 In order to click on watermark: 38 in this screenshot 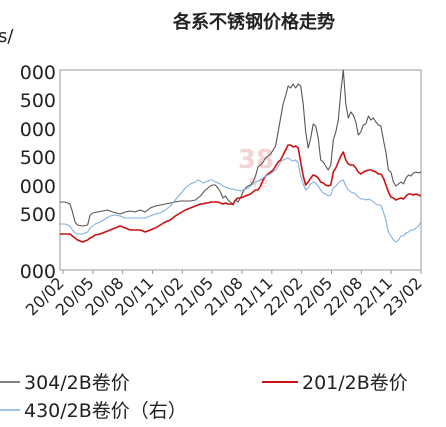, I will do `click(256, 160)`.